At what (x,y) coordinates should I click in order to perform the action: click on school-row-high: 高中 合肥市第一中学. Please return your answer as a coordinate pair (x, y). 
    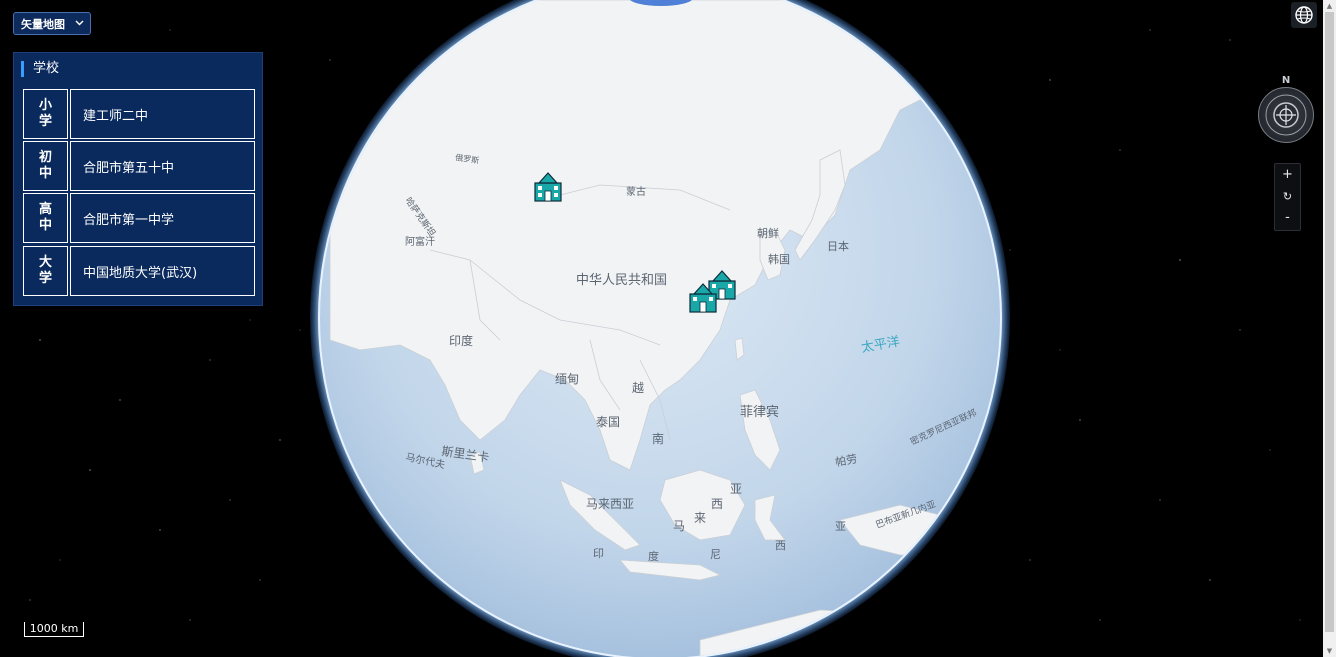
    Looking at the image, I should click on (139, 218).